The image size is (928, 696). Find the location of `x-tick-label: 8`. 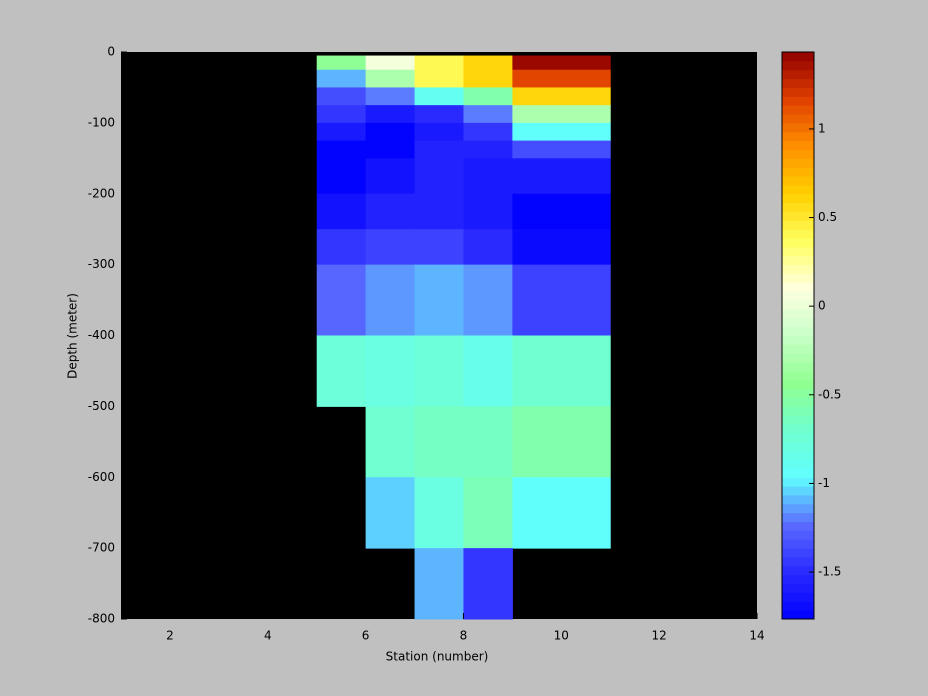

x-tick-label: 8 is located at coordinates (464, 636).